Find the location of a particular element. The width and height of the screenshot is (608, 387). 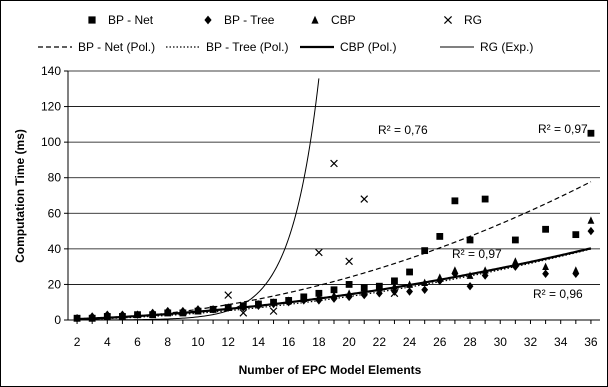

x-tick-label: 20 is located at coordinates (349, 342).